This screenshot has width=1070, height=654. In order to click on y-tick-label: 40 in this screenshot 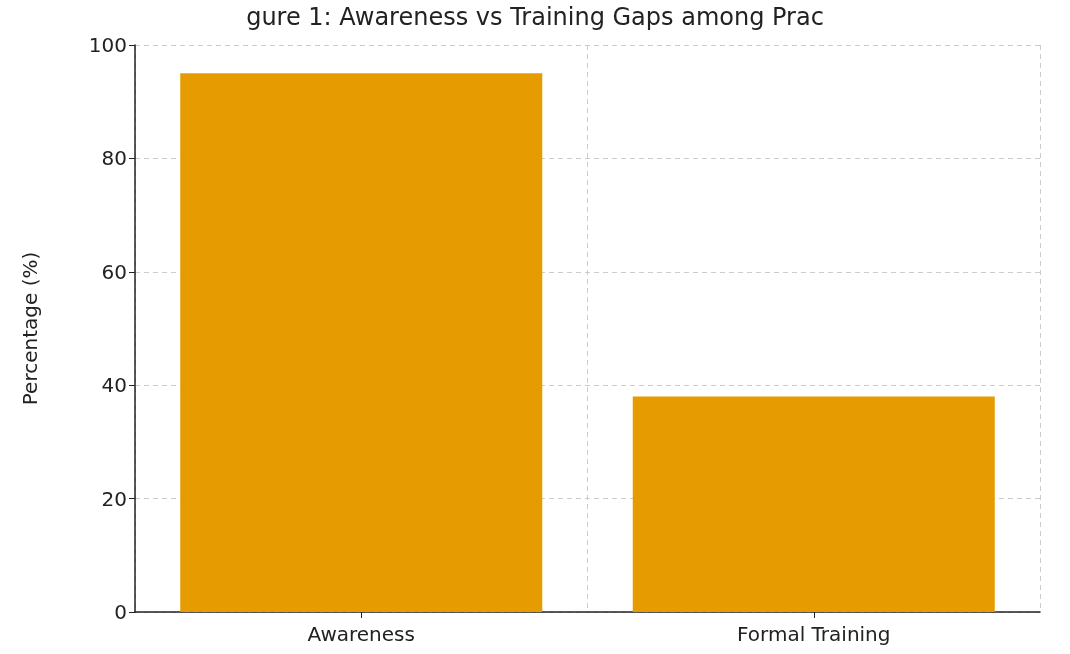, I will do `click(114, 385)`.